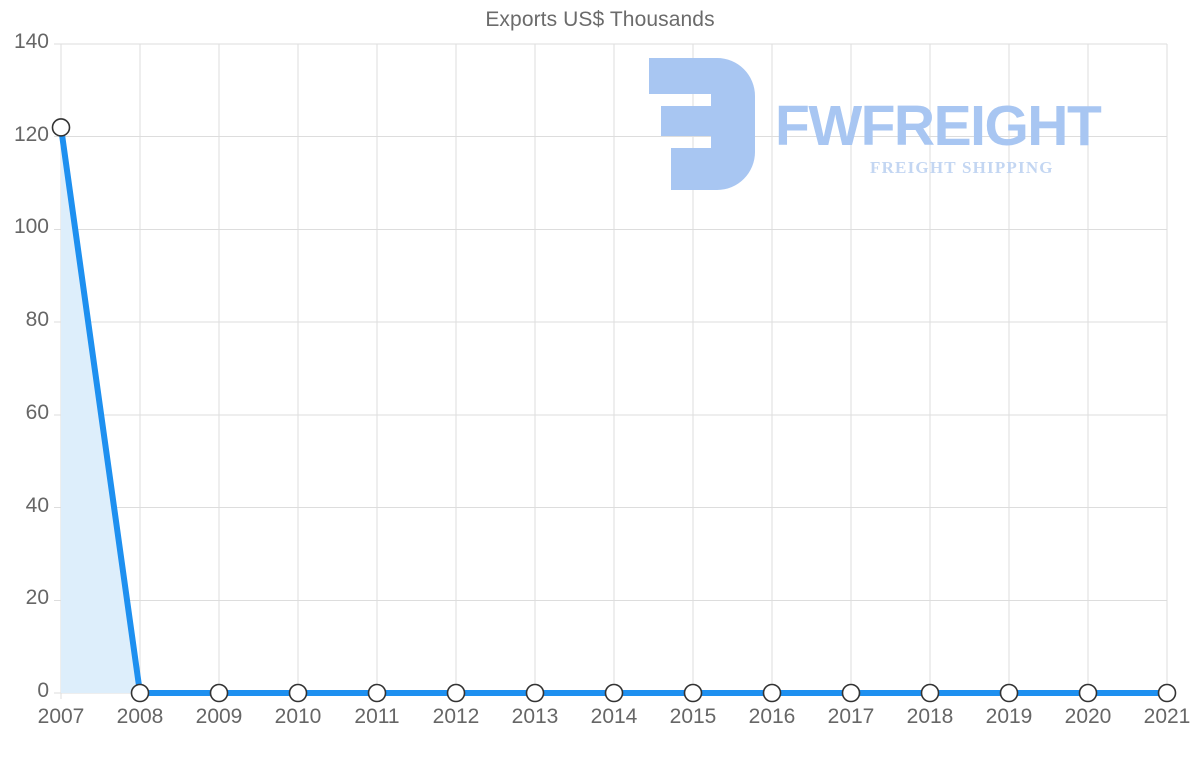 The height and width of the screenshot is (763, 1200). I want to click on chart-title: Exports US$ Thousands, so click(600, 19).